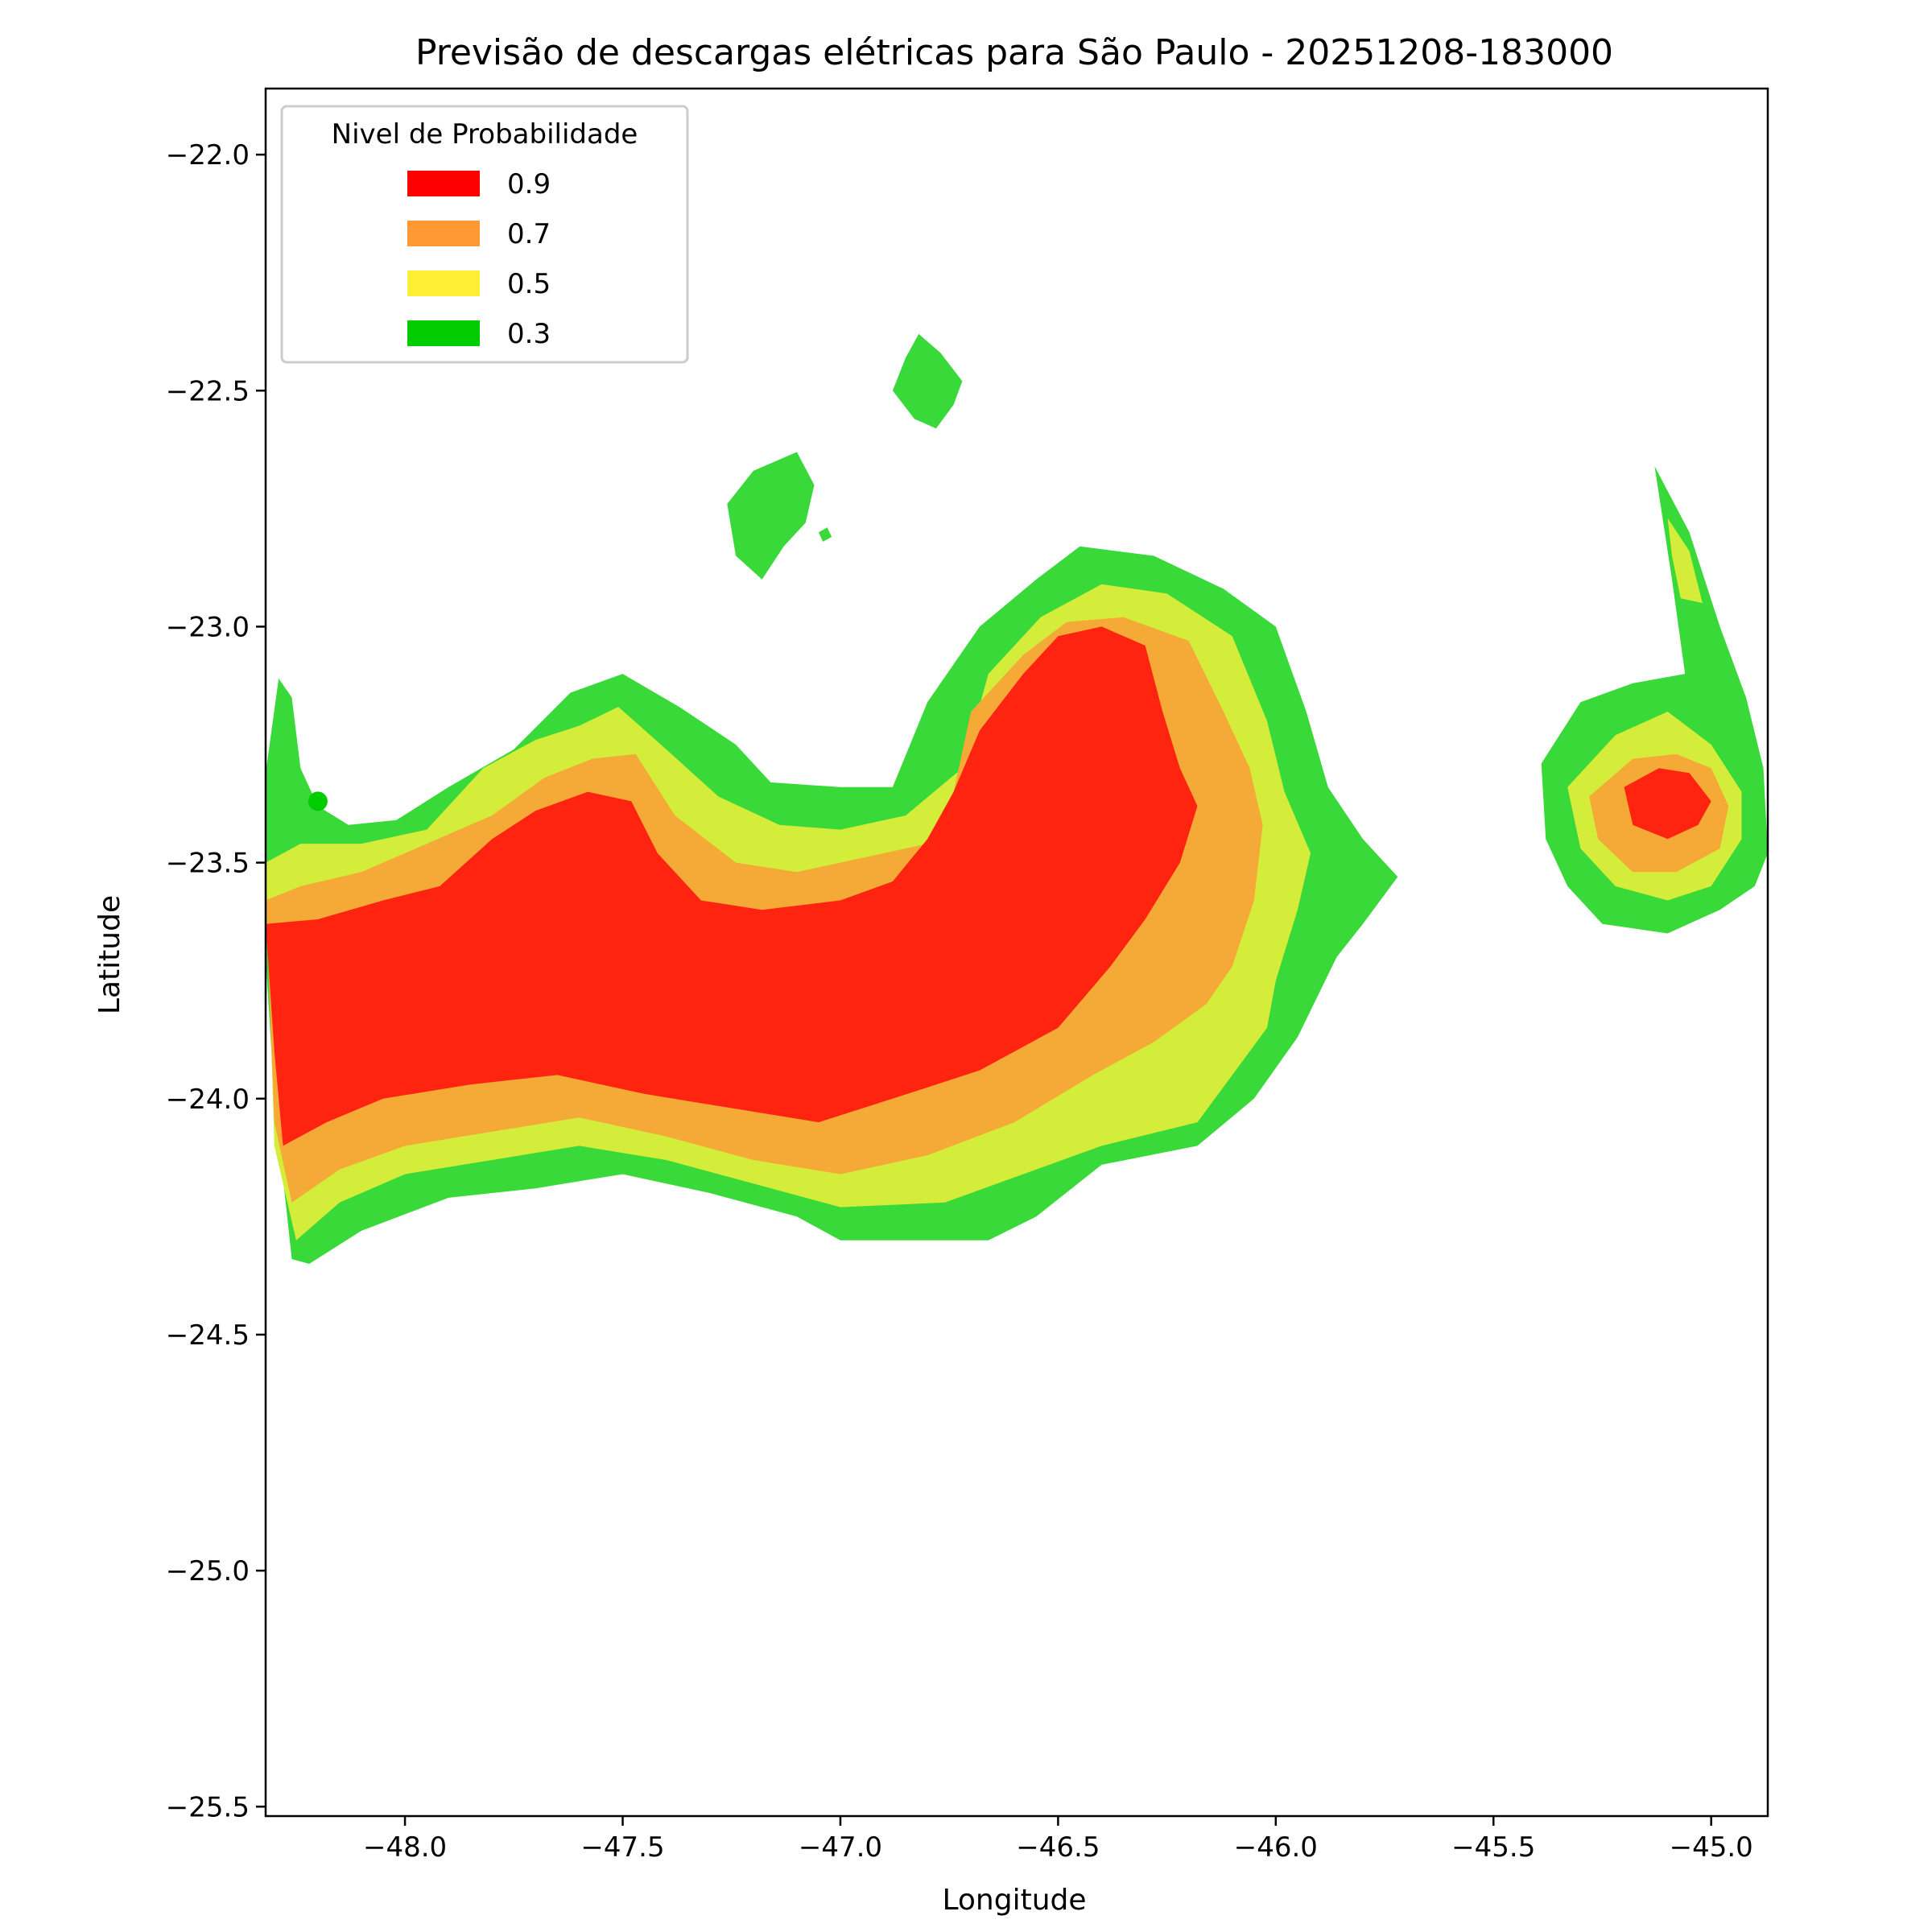 The image size is (1932, 1932). Describe the element at coordinates (1058, 1848) in the screenshot. I see `x-tick-label-3: −46.5` at that location.